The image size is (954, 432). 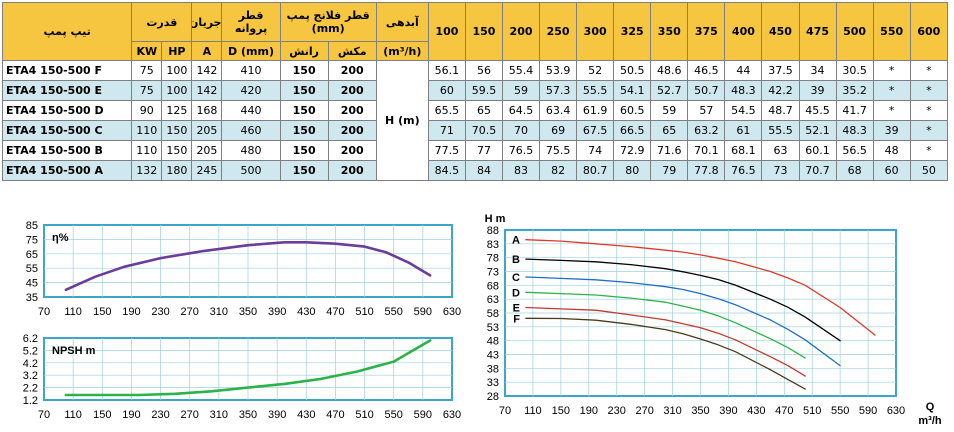 I want to click on cell-head: 53.9, so click(x=558, y=70).